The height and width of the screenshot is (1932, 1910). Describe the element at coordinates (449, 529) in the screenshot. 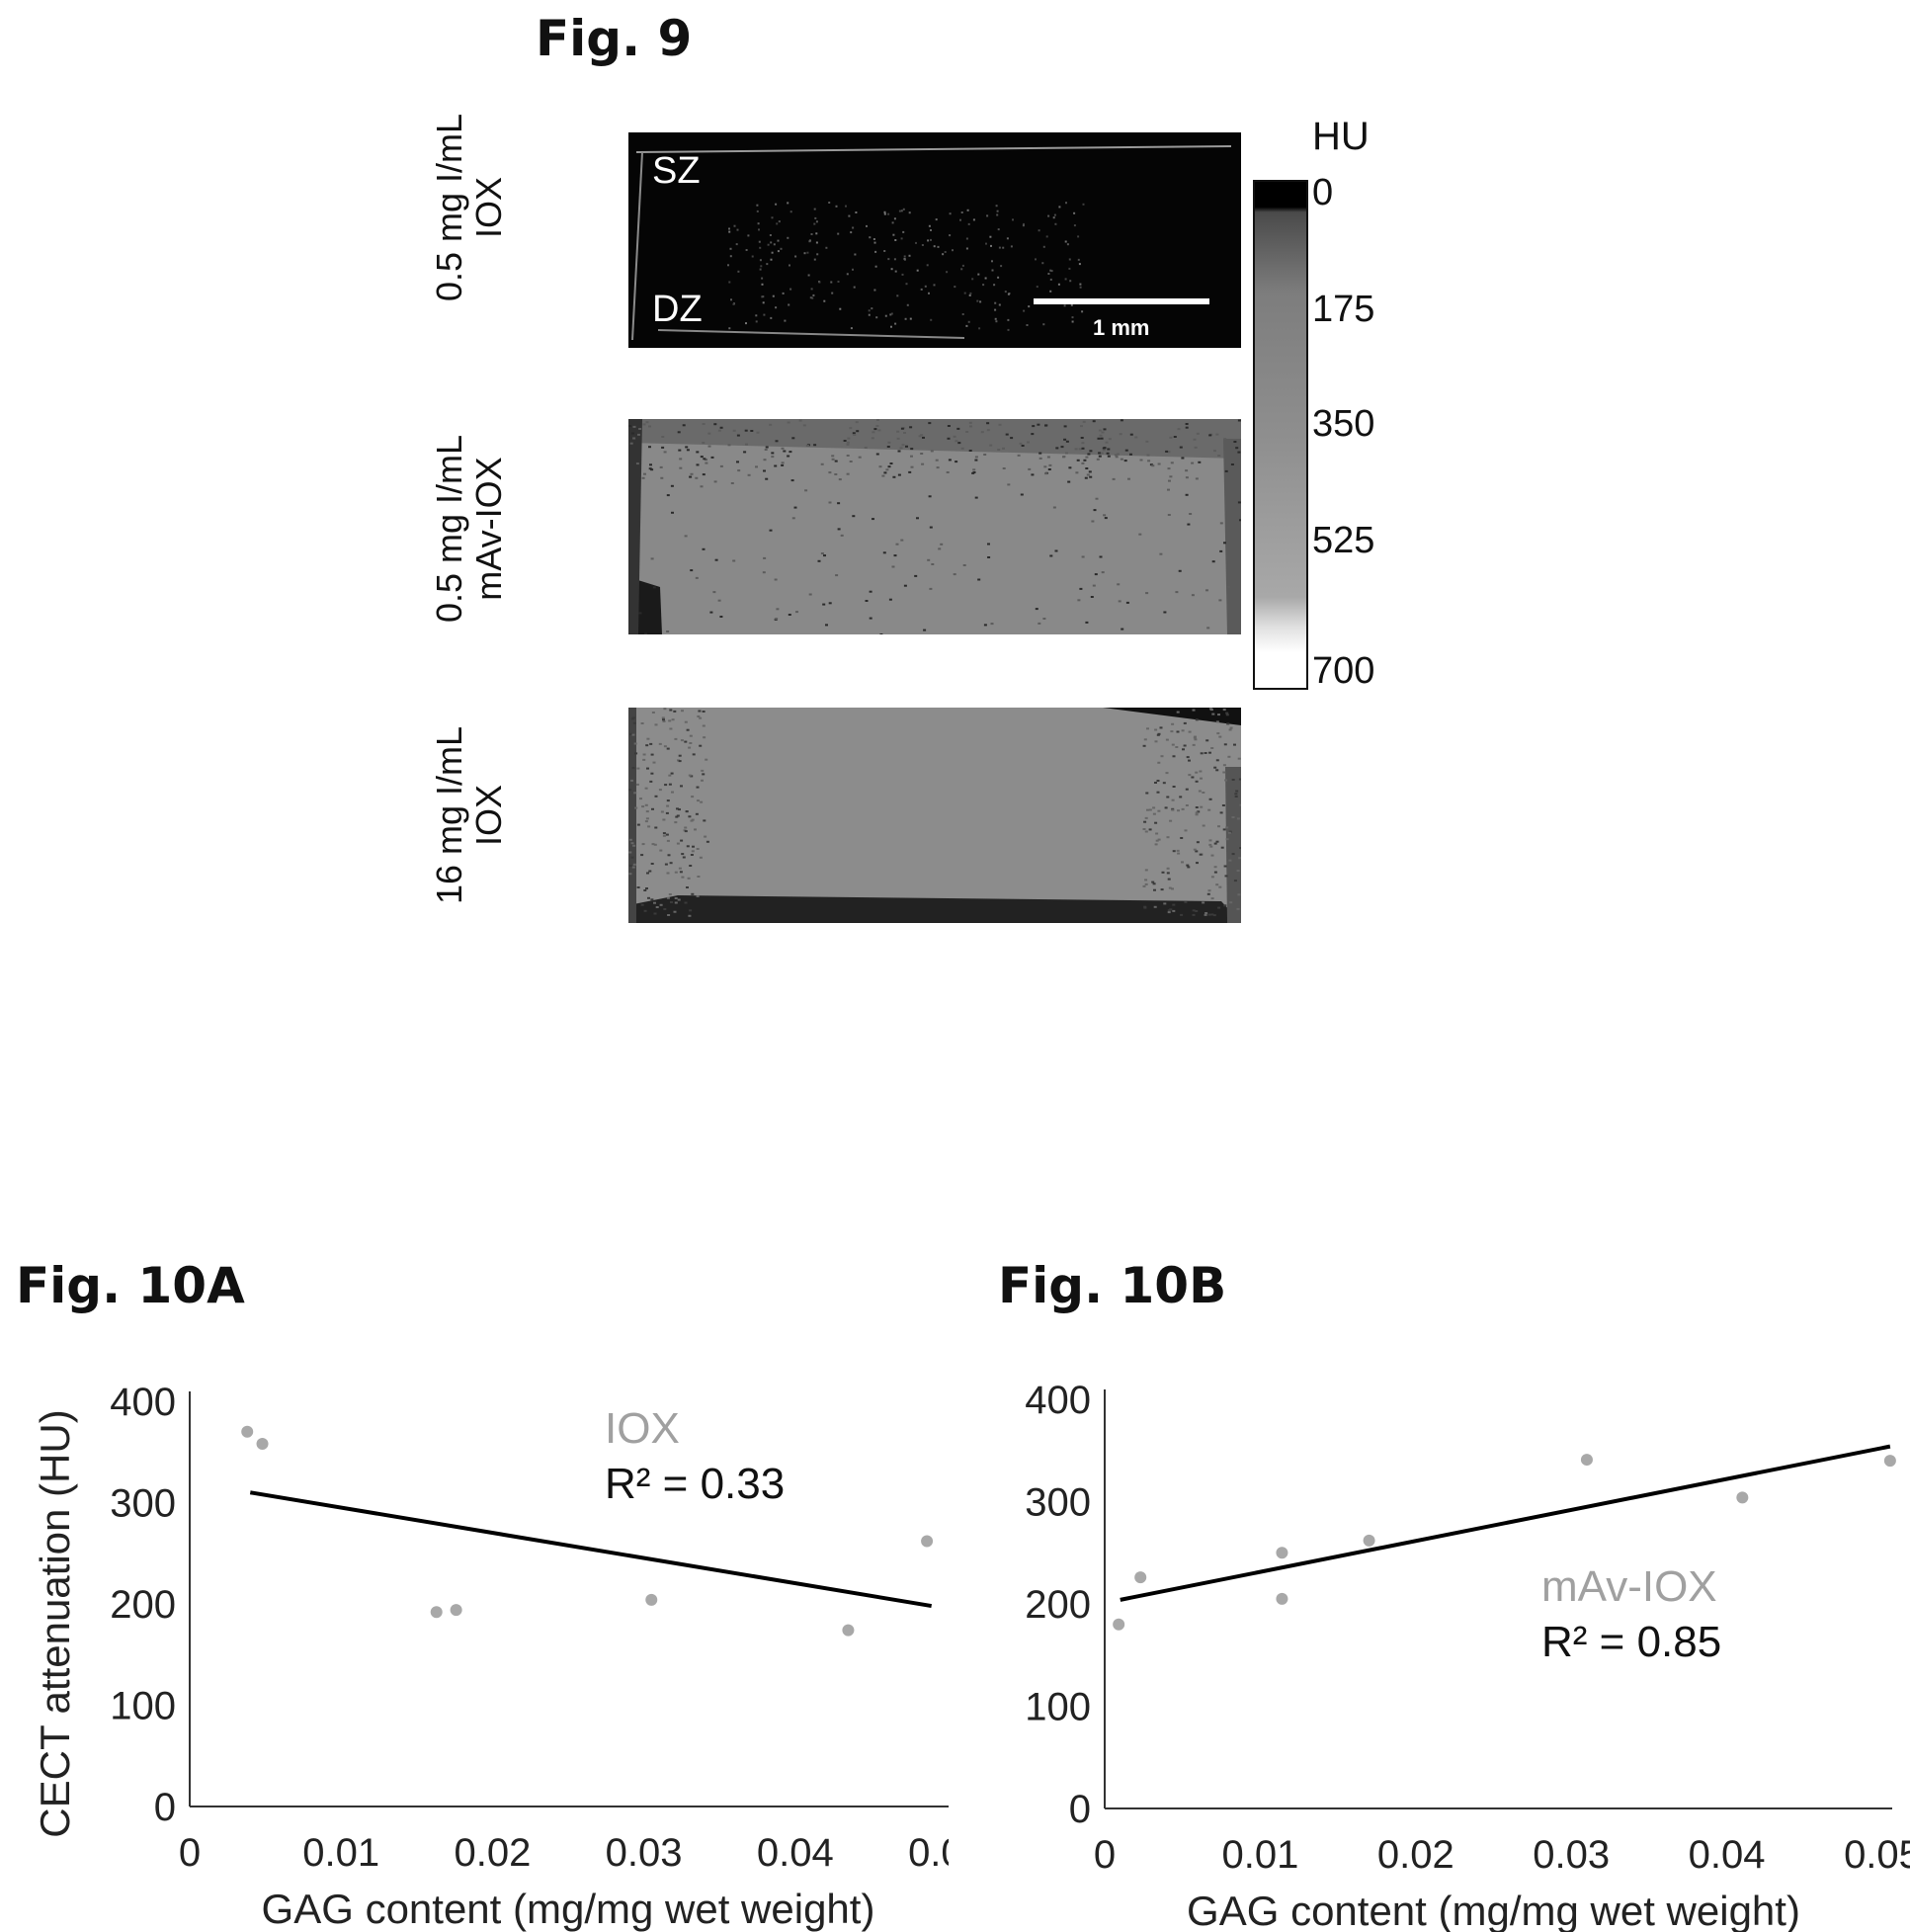

I see `panel2-label-line1: 0.5 mg I/mL` at that location.